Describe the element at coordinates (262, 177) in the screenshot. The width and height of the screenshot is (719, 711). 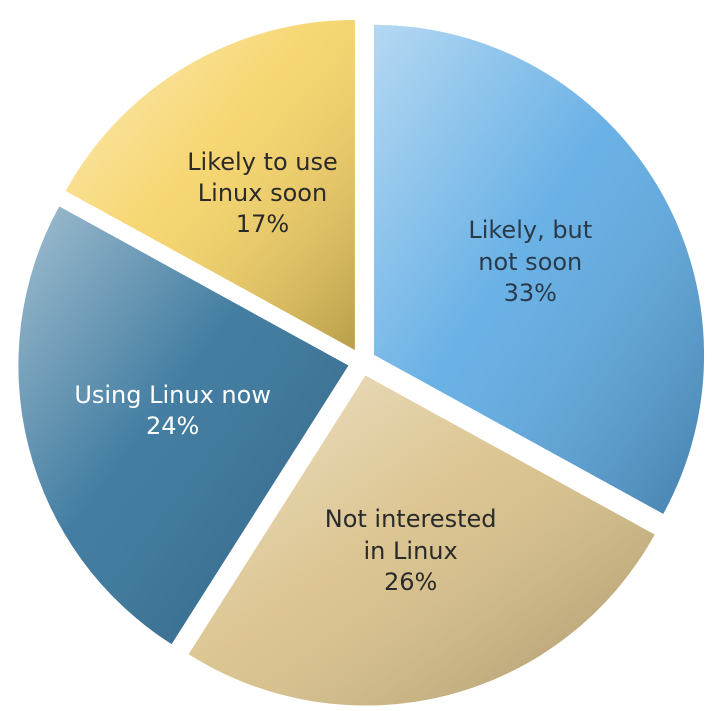
I see `category-label: Likely to use Linux soon` at that location.